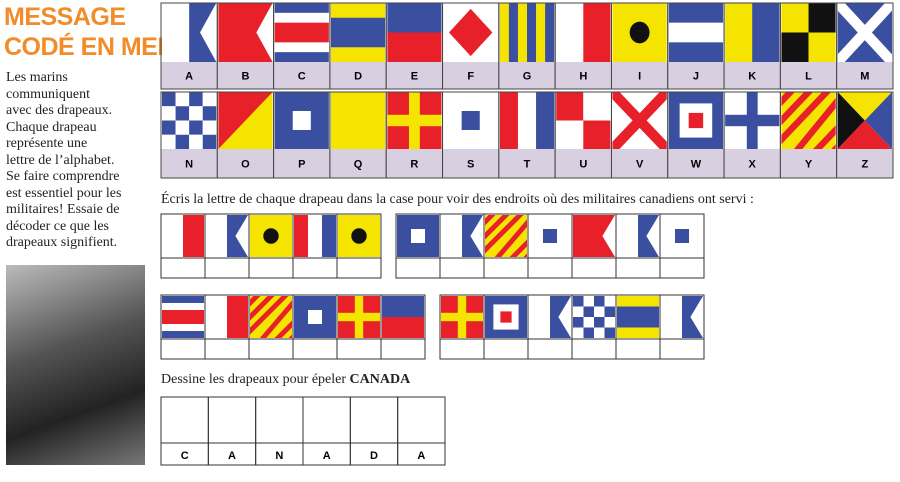  What do you see at coordinates (470, 165) in the screenshot?
I see `flag-letter: S` at bounding box center [470, 165].